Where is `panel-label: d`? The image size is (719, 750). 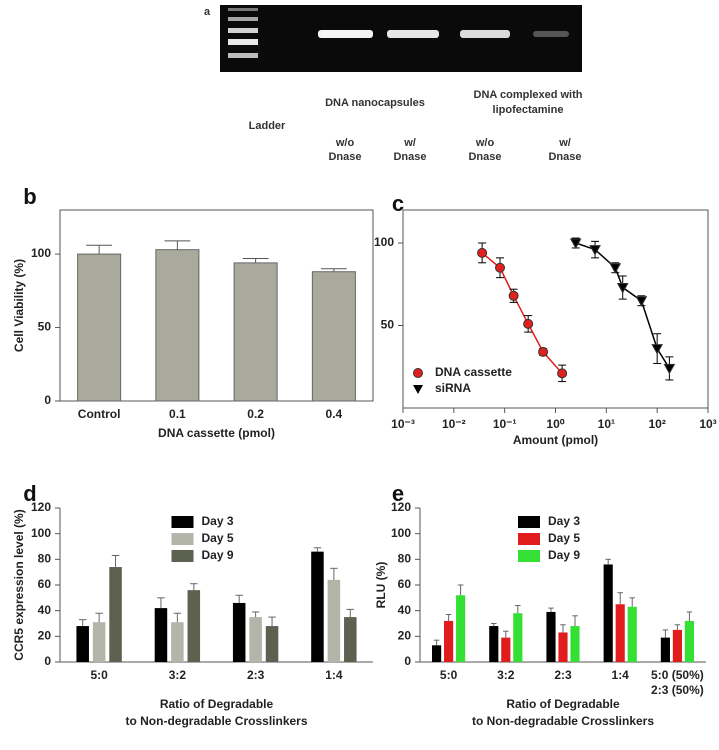 panel-label: d is located at coordinates (29, 493).